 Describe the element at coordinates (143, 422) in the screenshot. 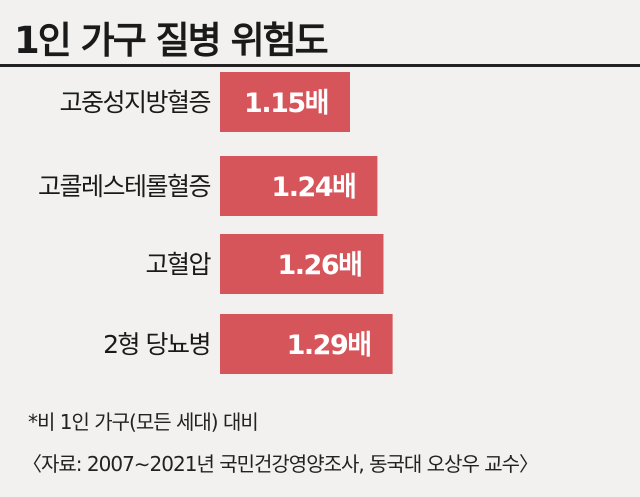

I see `footnote-comparison: *비 1인 가구(모든 세대) 대비` at that location.